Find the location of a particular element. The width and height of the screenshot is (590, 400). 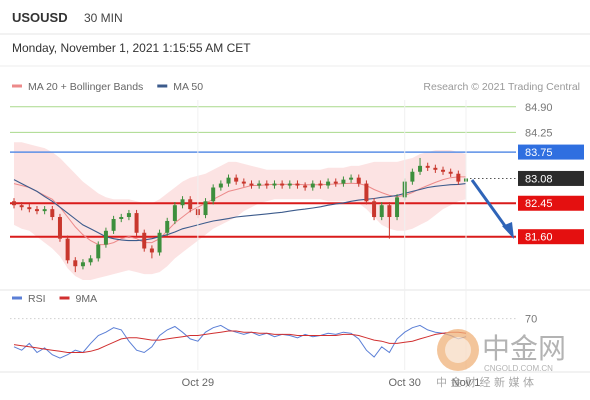

x-tick-label: Nov 1 is located at coordinates (466, 383).